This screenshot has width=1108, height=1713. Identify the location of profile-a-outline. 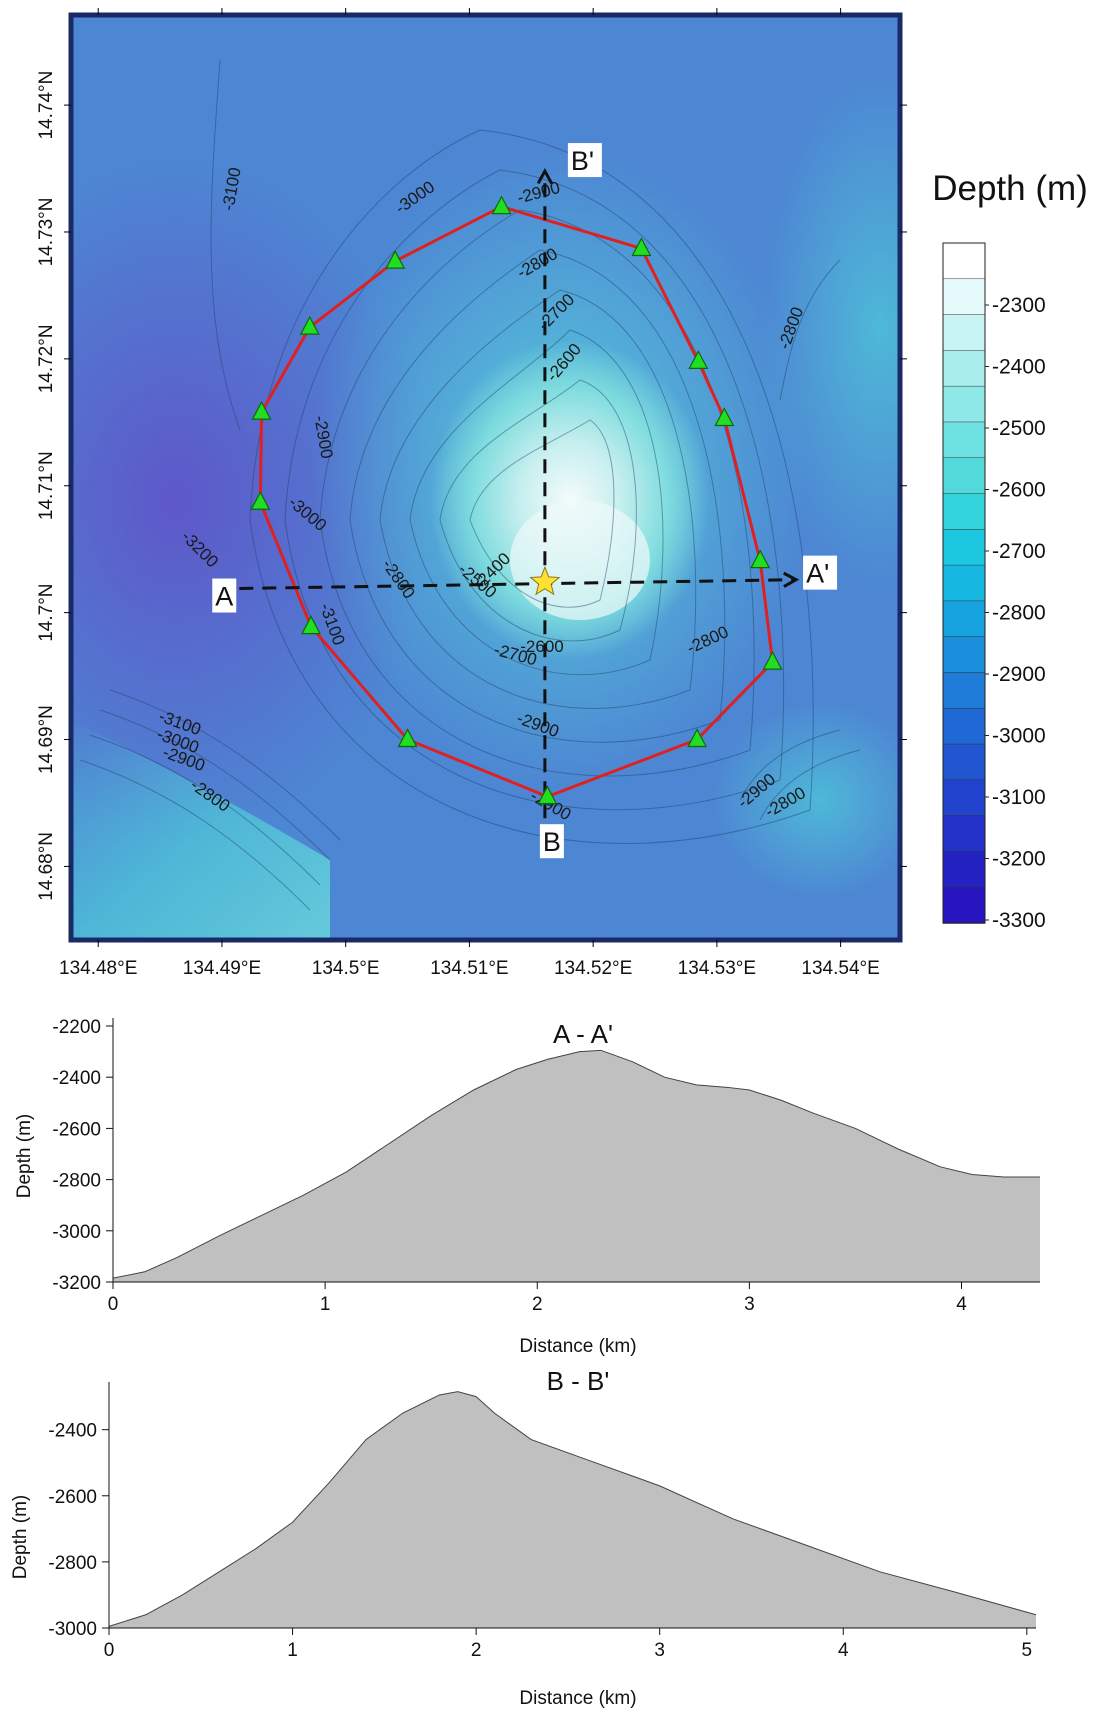
(576, 1164).